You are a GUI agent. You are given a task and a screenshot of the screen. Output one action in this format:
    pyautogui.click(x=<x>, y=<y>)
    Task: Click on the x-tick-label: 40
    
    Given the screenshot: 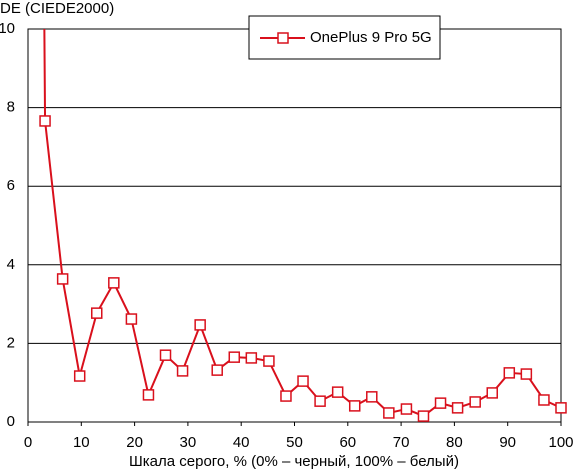 What is the action you would take?
    pyautogui.click(x=241, y=442)
    